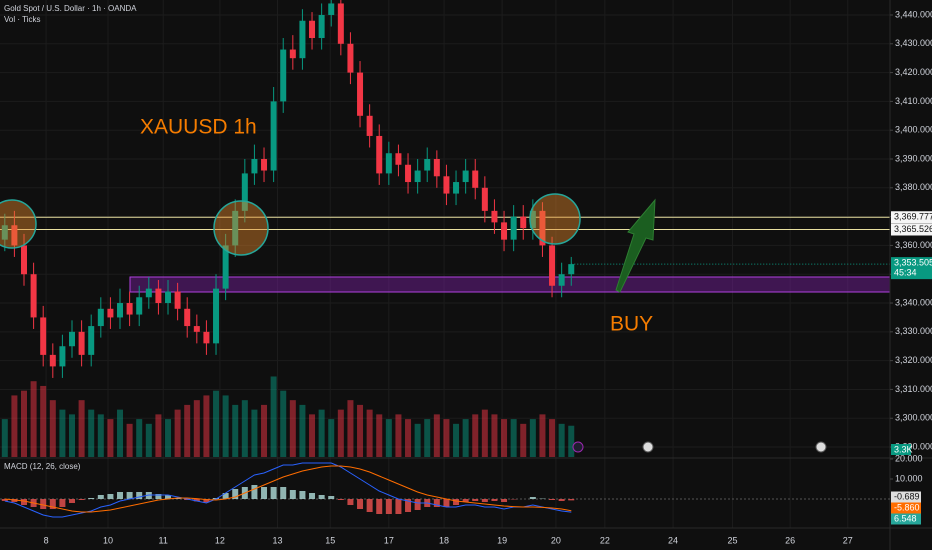  I want to click on x-tick-label: 17, so click(389, 540).